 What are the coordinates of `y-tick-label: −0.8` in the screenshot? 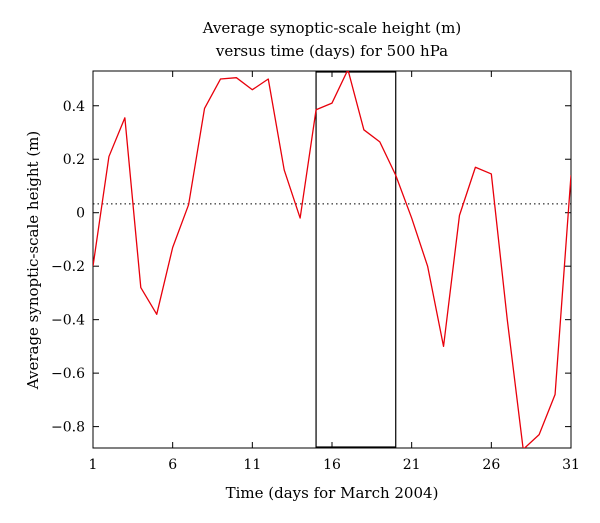 It's located at (68, 428).